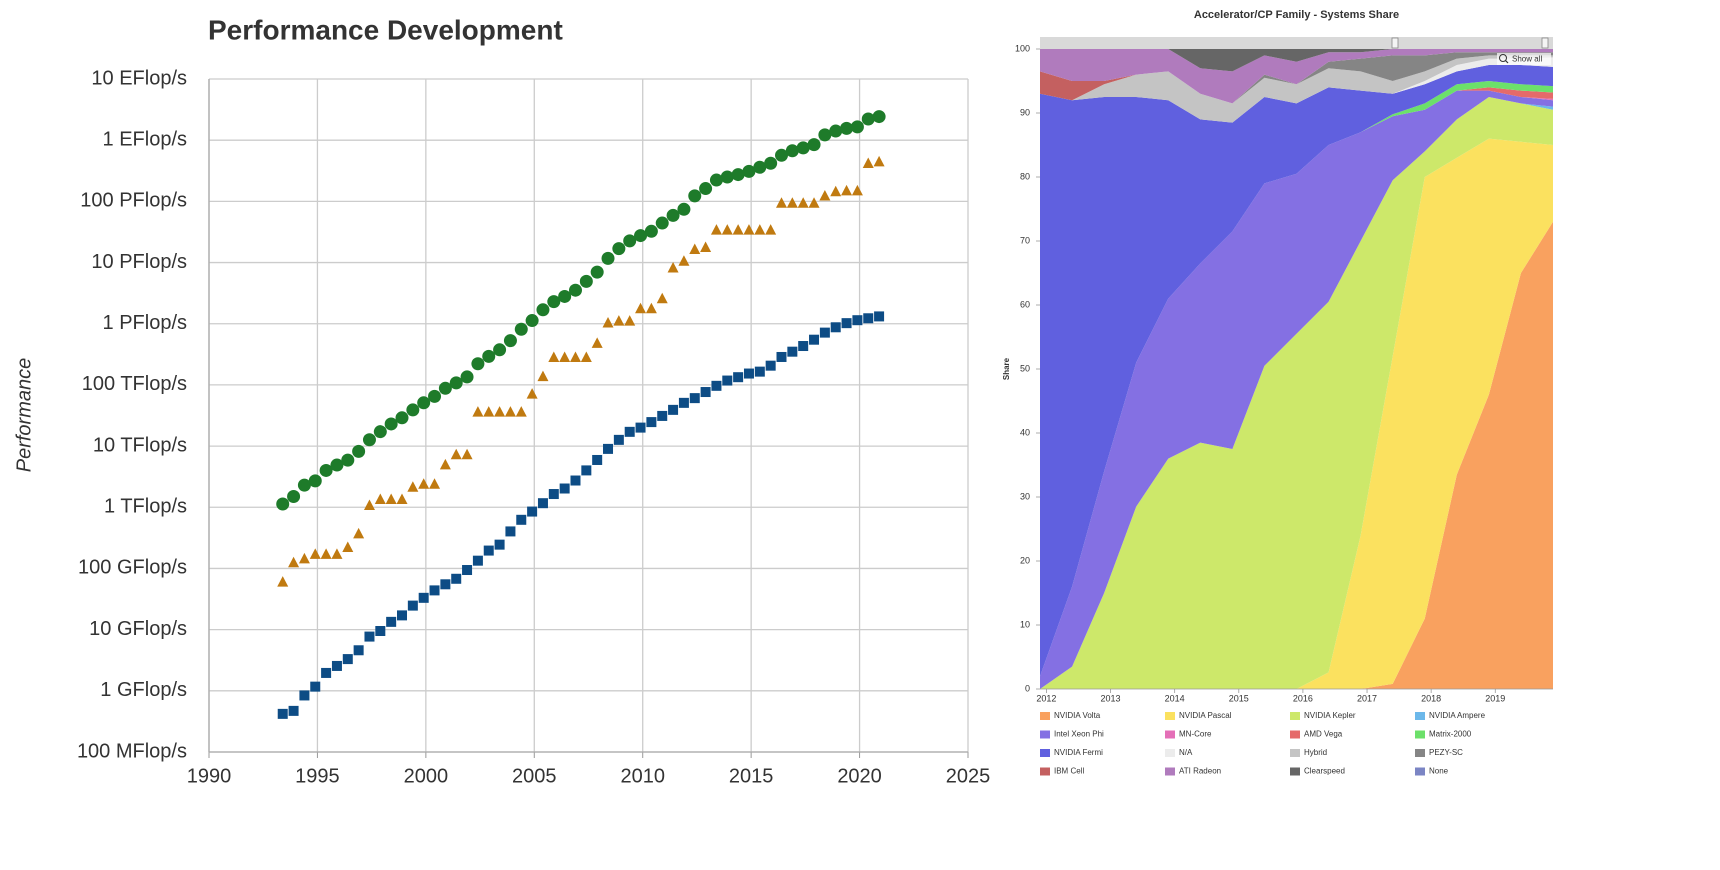  What do you see at coordinates (1200, 771) in the screenshot?
I see `legend-label: ATI Radeon` at bounding box center [1200, 771].